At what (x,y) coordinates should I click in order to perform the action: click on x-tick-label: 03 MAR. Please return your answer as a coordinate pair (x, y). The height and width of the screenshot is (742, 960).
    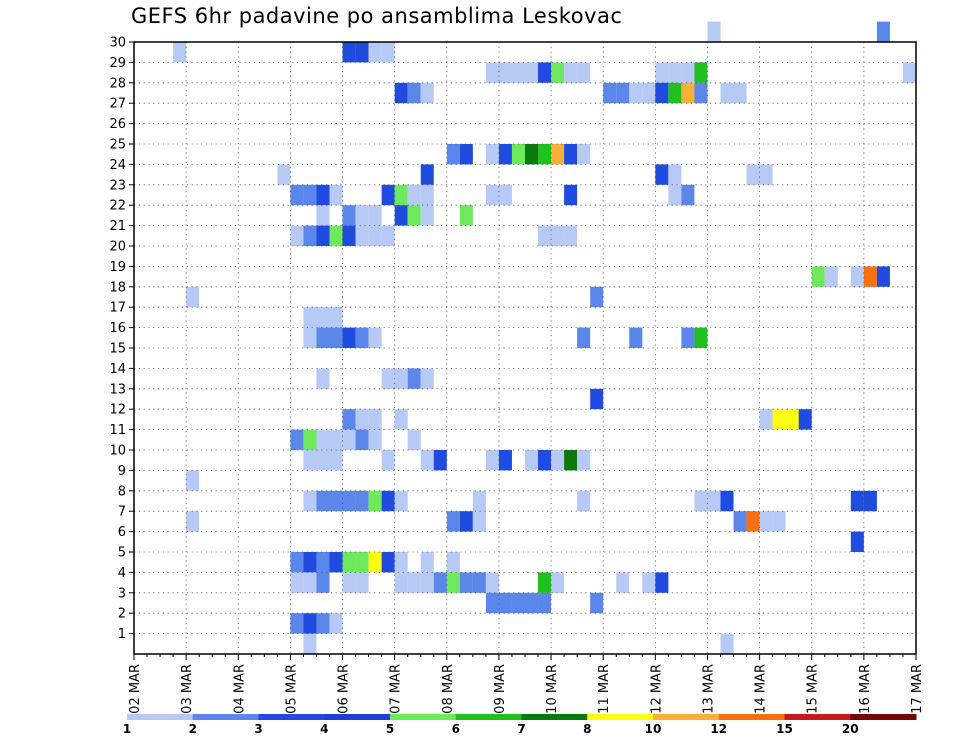
    Looking at the image, I should click on (187, 689).